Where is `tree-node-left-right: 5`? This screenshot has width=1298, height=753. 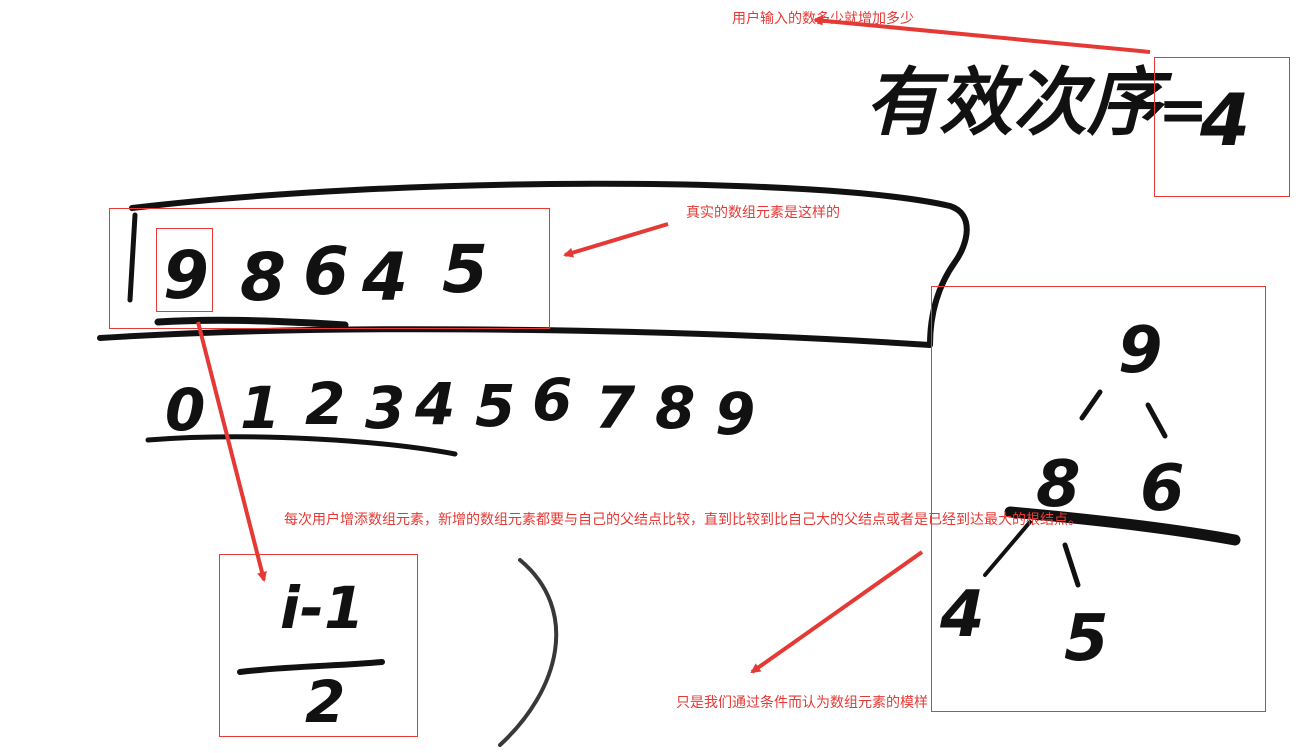 tree-node-left-right: 5 is located at coordinates (1086, 639).